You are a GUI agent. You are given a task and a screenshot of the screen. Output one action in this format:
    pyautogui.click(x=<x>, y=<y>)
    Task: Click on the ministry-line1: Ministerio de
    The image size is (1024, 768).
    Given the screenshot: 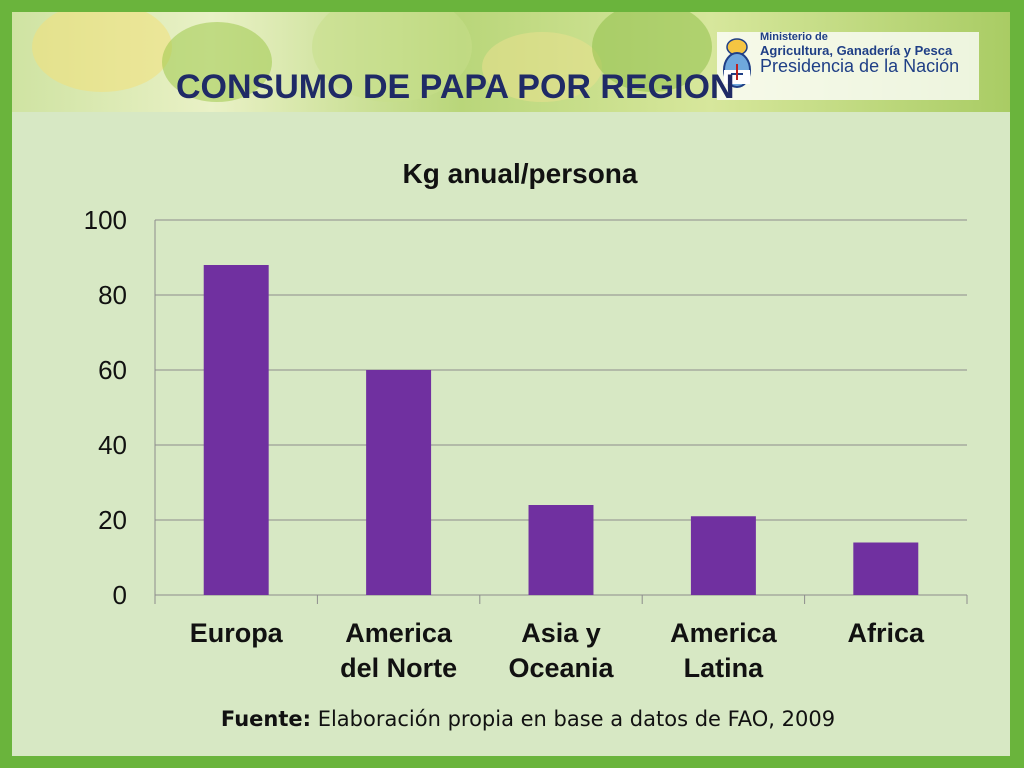 What is the action you would take?
    pyautogui.click(x=794, y=37)
    